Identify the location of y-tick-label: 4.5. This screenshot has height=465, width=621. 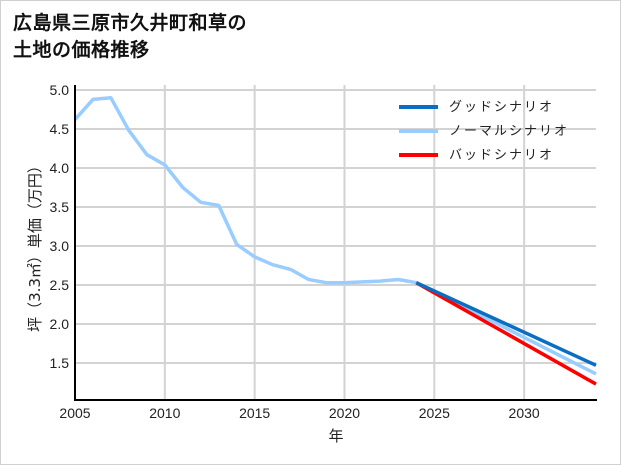
(60, 129).